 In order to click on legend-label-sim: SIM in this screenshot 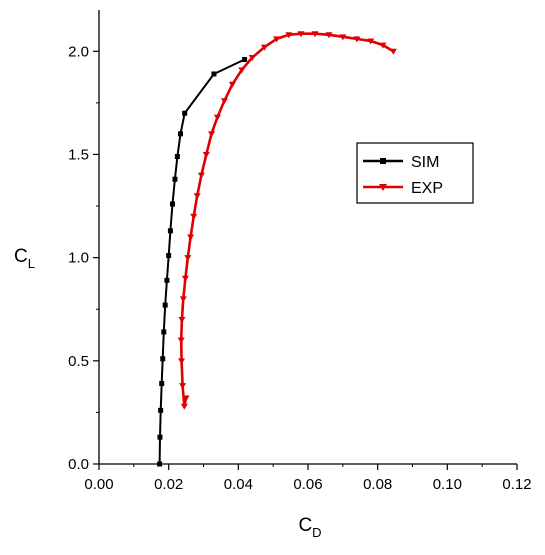, I will do `click(425, 162)`.